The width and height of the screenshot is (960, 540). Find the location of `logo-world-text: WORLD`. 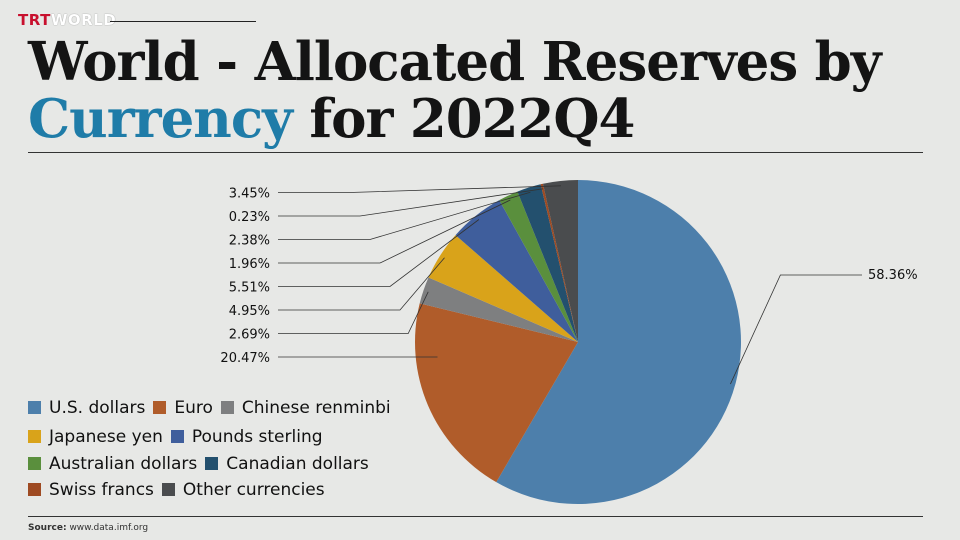

logo-world-text: WORLD is located at coordinates (83, 20).